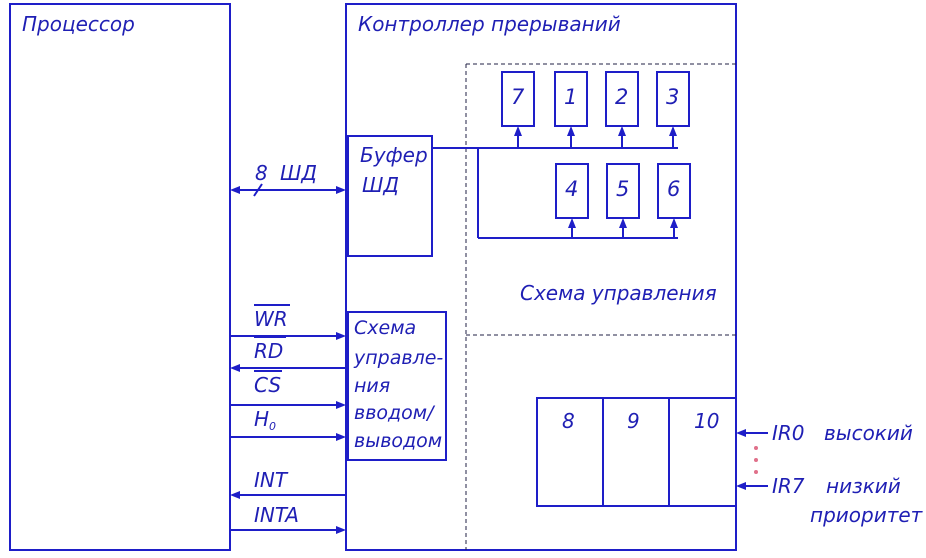 The image size is (926, 558). Describe the element at coordinates (276, 515) in the screenshot. I see `signal-inta-label: INTA` at that location.